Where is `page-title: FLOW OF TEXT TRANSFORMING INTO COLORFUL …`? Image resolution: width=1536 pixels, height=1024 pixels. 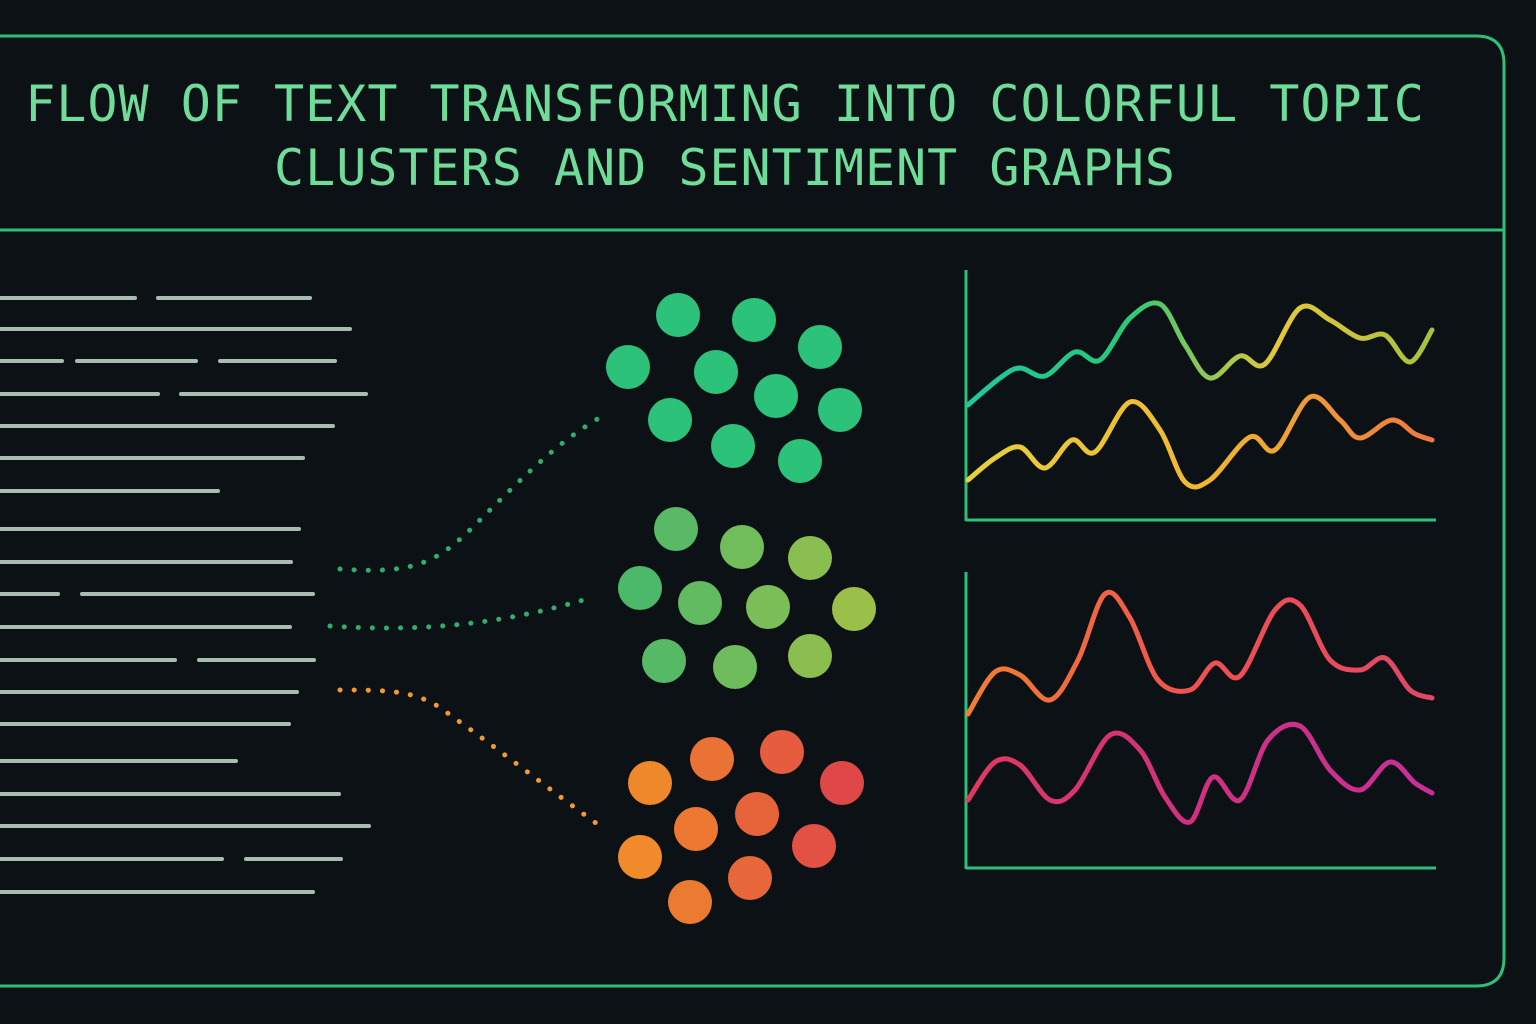
page-title: FLOW OF TEXT TRANSFORMING INTO COLORFUL … is located at coordinates (725, 136).